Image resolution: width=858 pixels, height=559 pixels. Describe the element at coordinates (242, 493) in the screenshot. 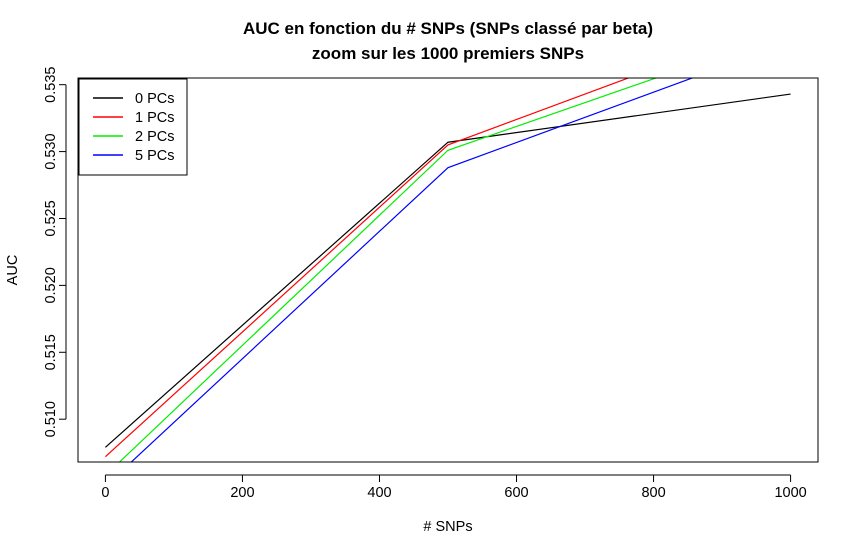

I see `x-tick-label: 200` at that location.